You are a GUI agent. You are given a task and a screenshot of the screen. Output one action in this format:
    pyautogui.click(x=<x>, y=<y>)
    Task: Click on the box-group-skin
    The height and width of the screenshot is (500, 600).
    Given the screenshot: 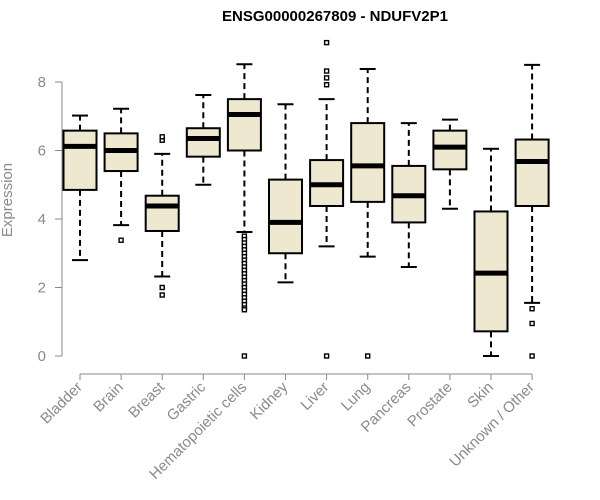 What is the action you would take?
    pyautogui.click(x=491, y=252)
    